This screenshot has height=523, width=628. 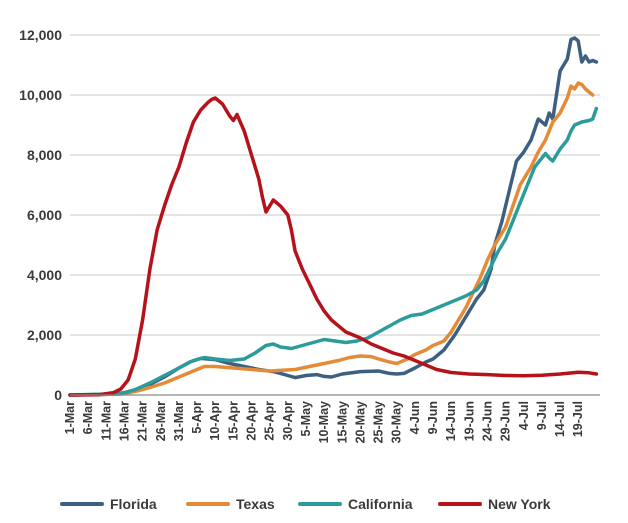 I want to click on x-tick-label: 6-Mar, so click(x=88, y=417).